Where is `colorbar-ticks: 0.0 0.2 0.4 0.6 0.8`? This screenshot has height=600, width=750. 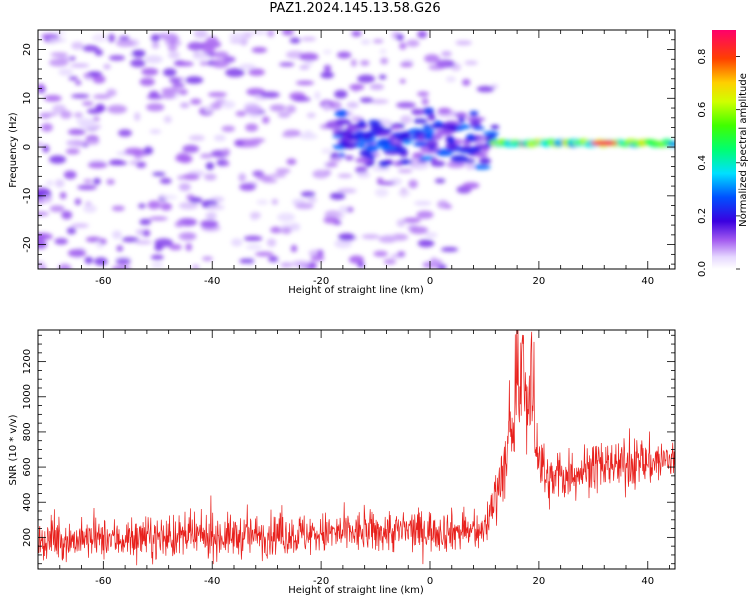 colorbar-ticks: 0.0 0.2 0.4 0.6 0.8 is located at coordinates (718, 163).